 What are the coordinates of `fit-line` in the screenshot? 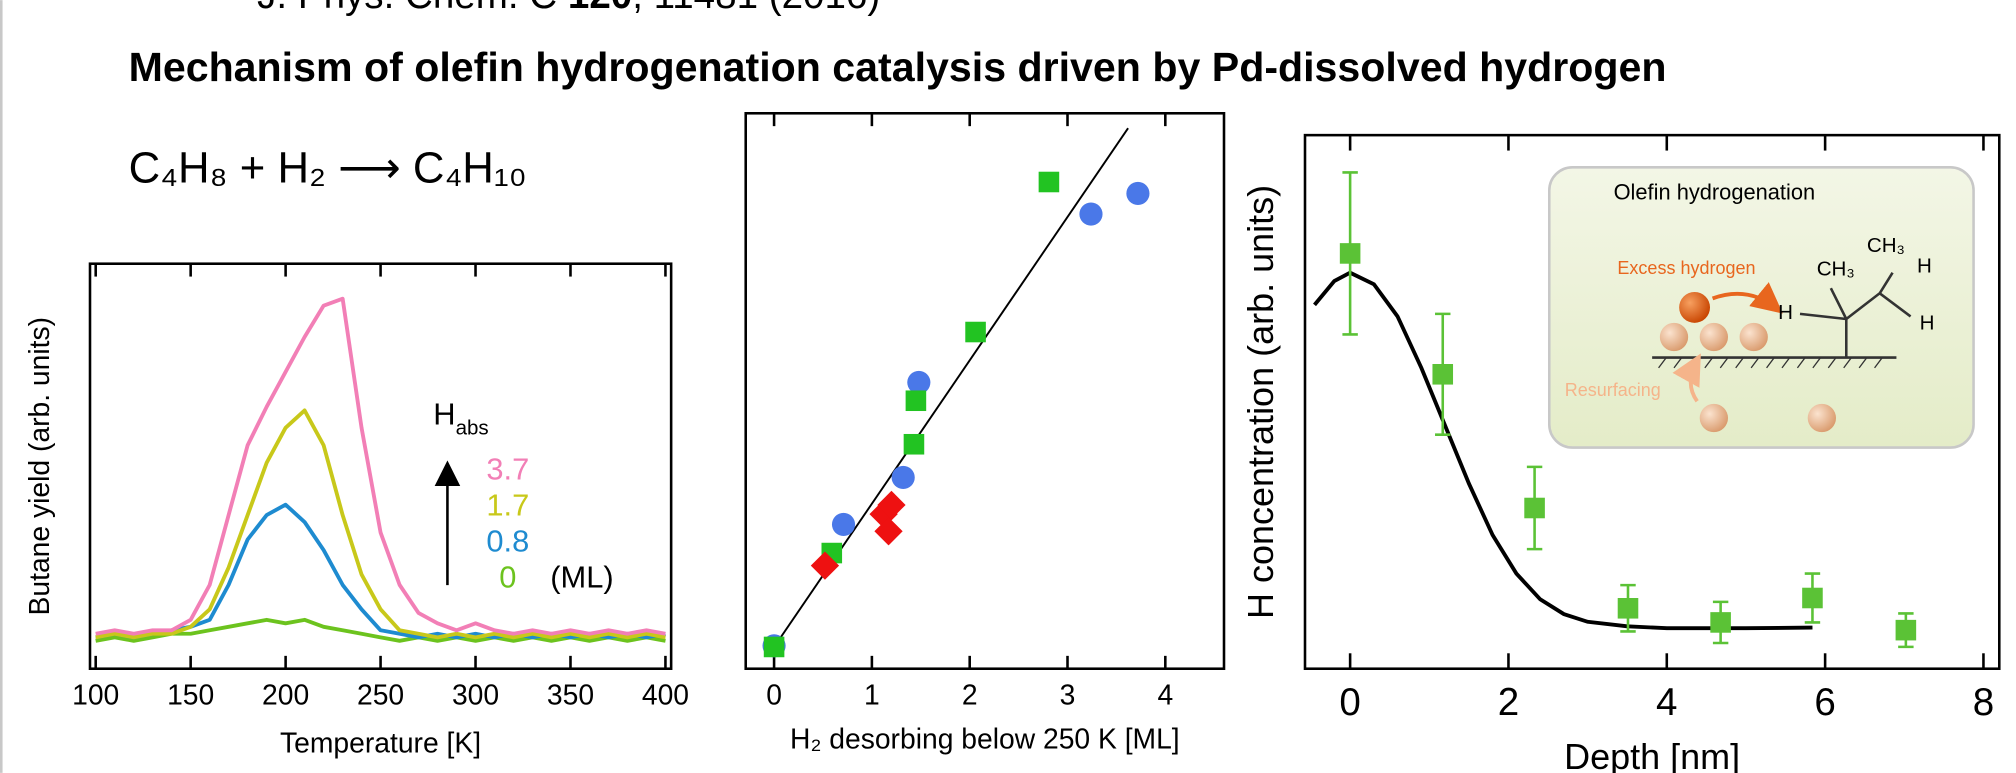 It's located at (1563, 450).